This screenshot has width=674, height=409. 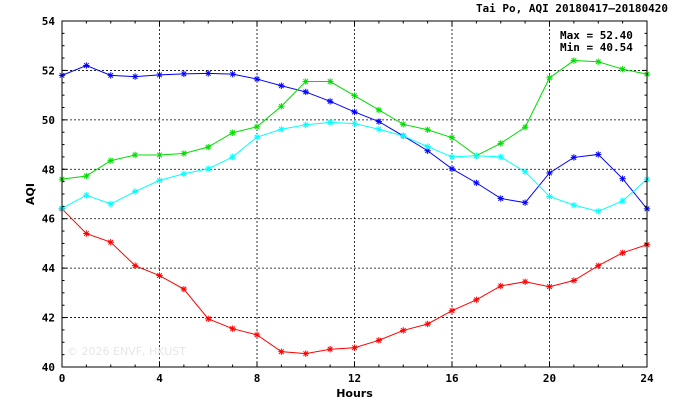 I want to click on min-annotation: Min = 40.54, so click(x=596, y=47).